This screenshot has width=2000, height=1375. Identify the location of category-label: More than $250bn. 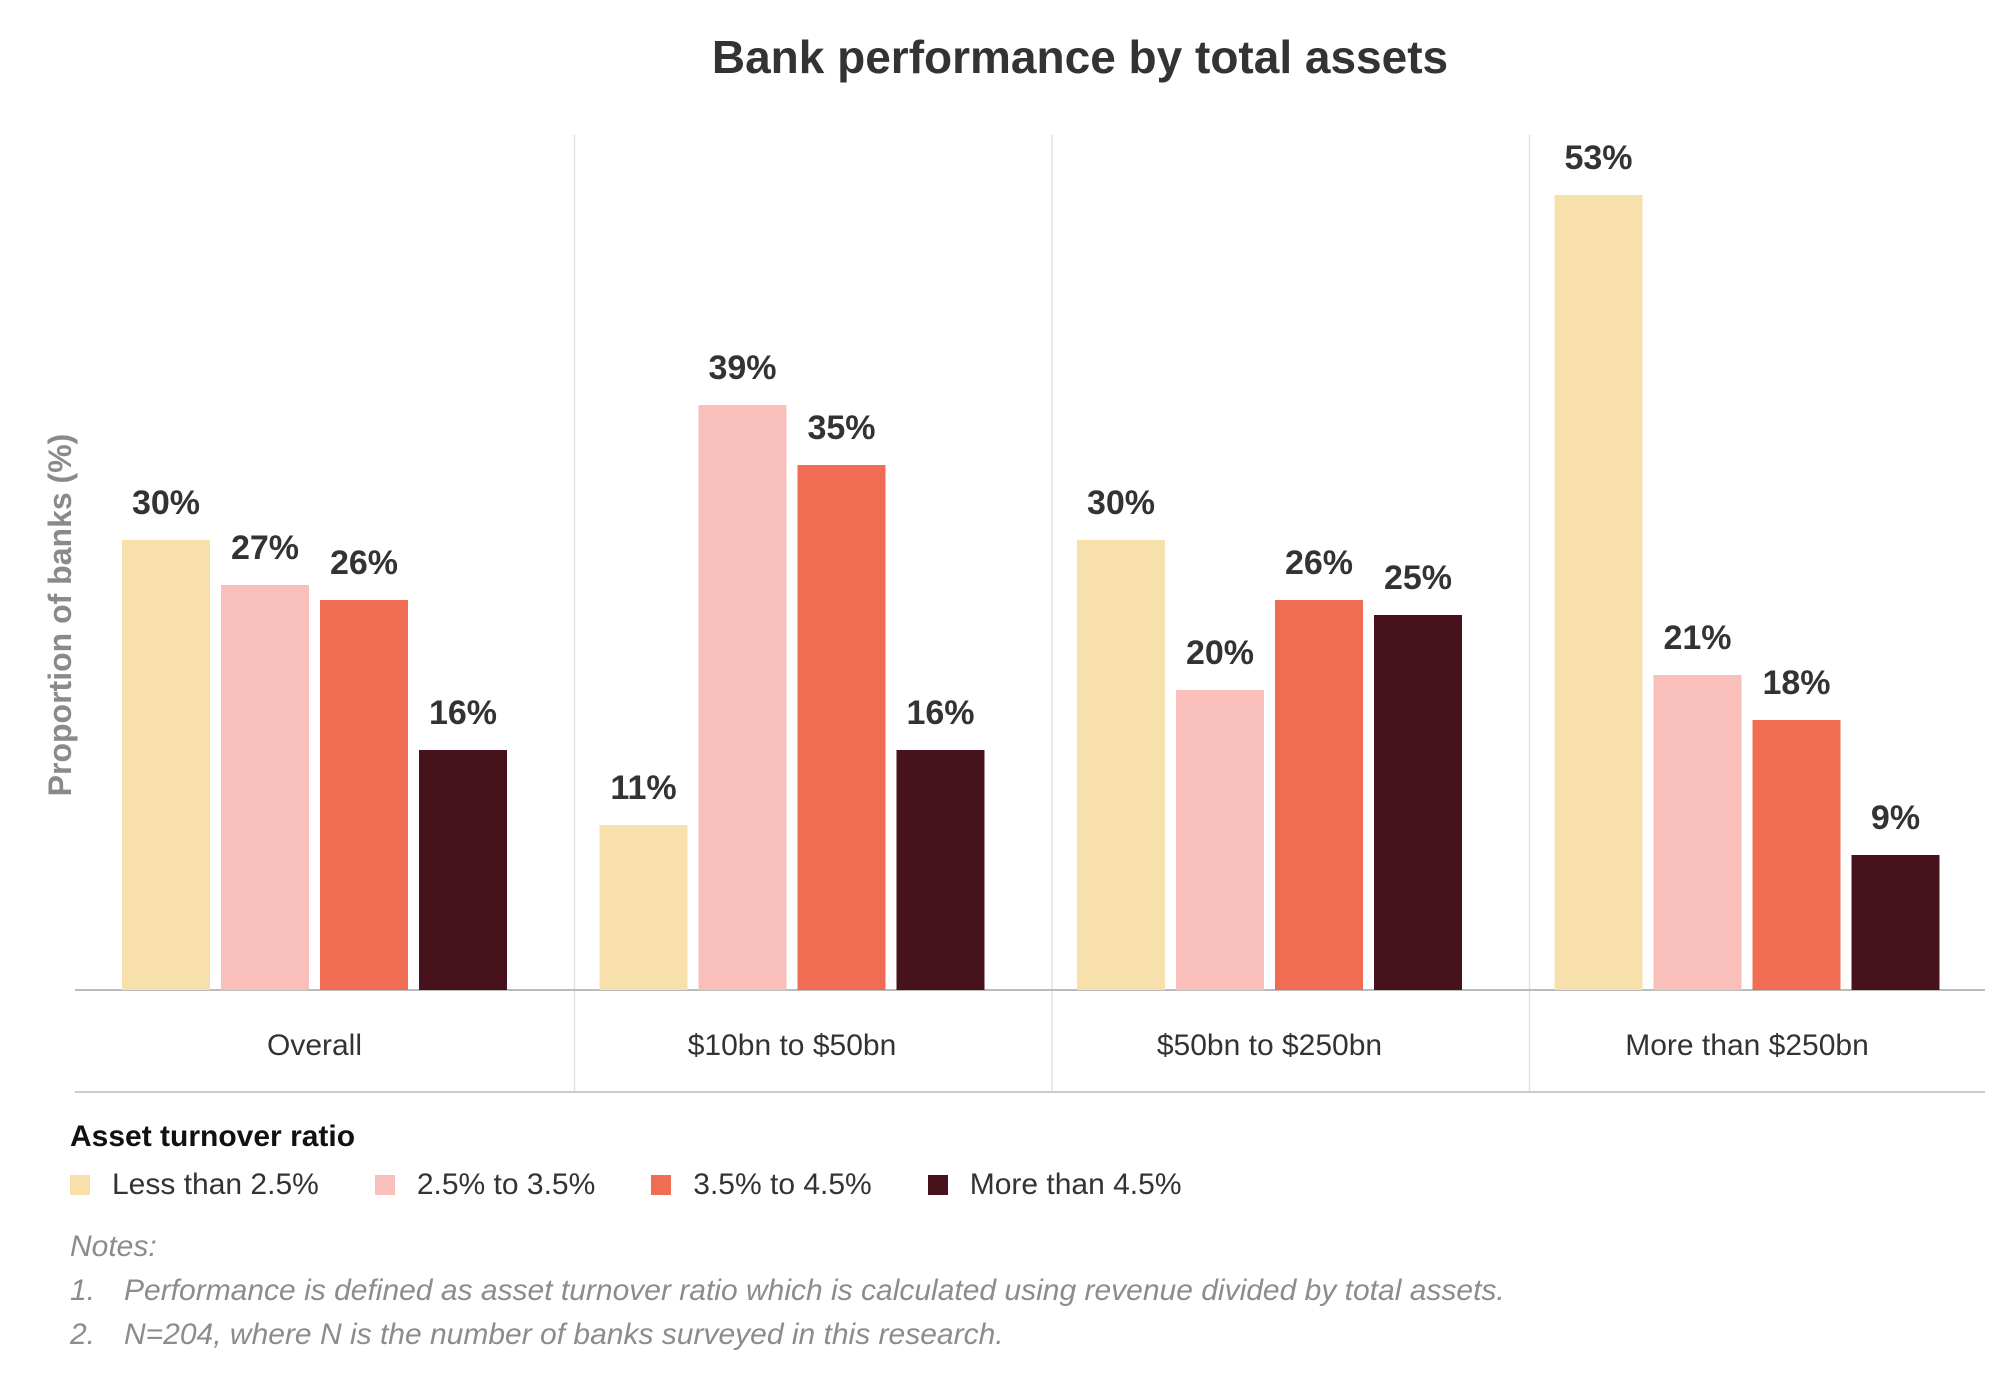
(1747, 1045).